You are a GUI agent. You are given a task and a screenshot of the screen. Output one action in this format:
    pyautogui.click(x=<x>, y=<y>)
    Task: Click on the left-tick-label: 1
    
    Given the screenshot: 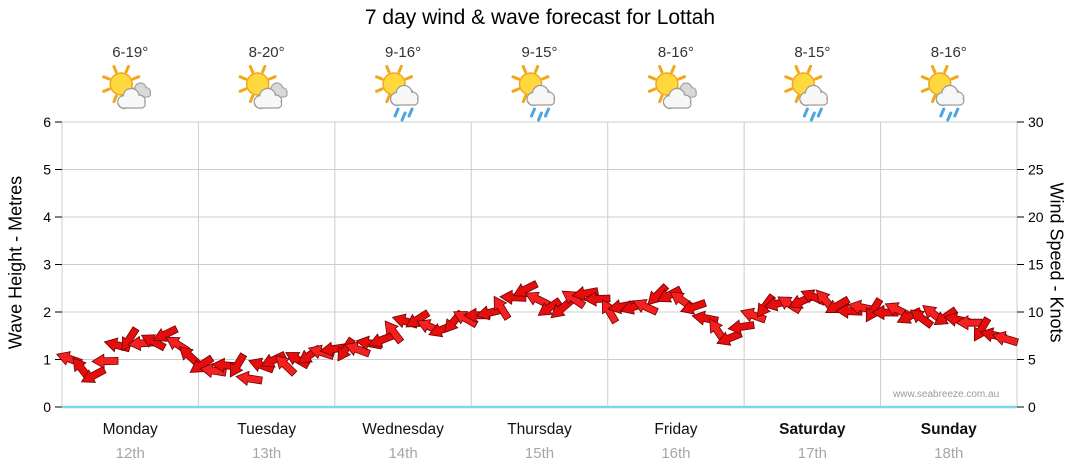 What is the action you would take?
    pyautogui.click(x=47, y=360)
    